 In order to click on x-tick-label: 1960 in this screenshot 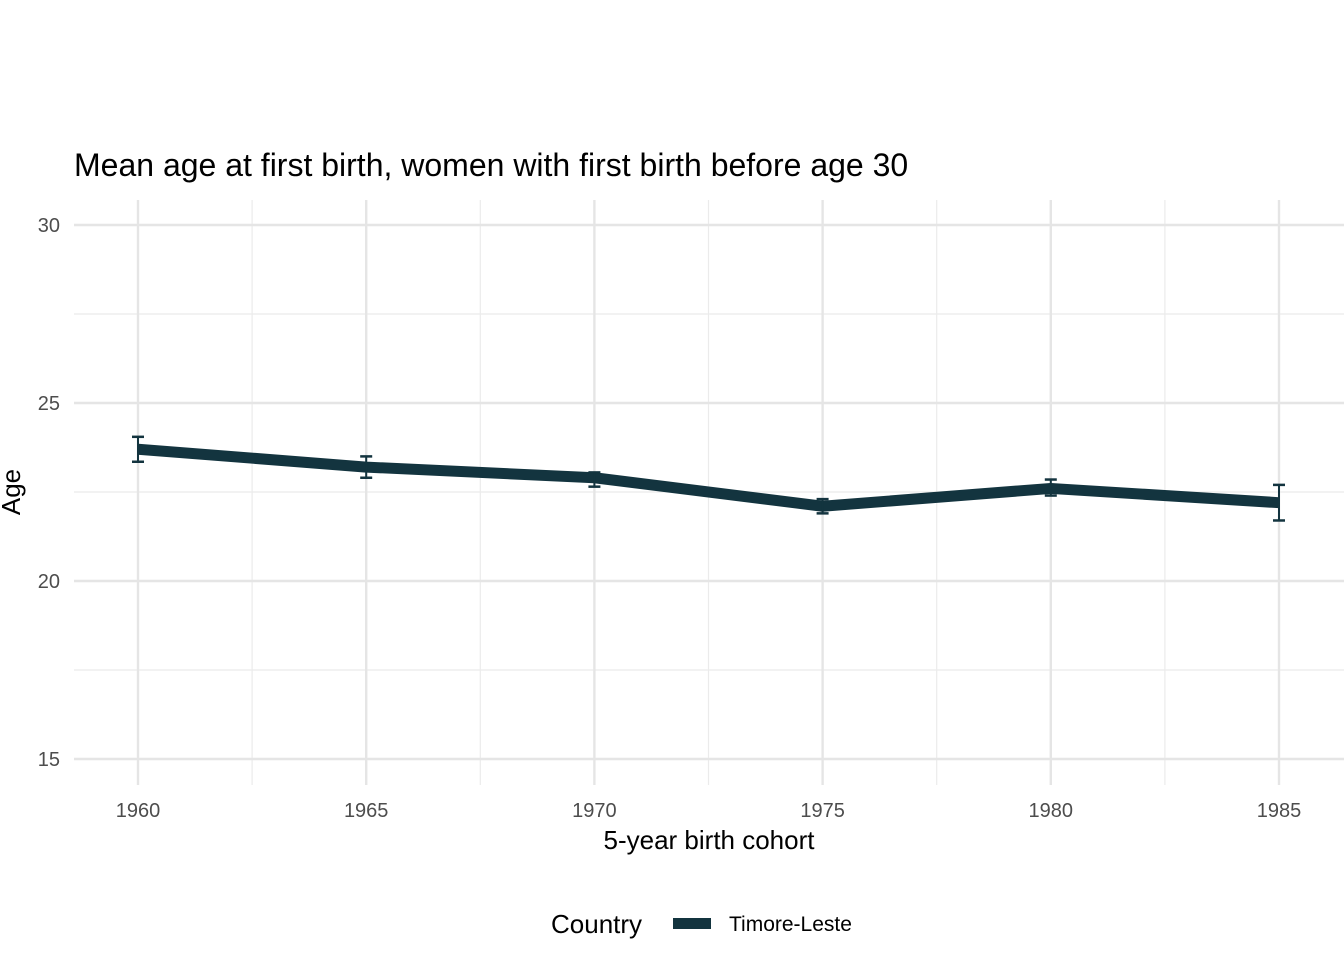, I will do `click(138, 811)`.